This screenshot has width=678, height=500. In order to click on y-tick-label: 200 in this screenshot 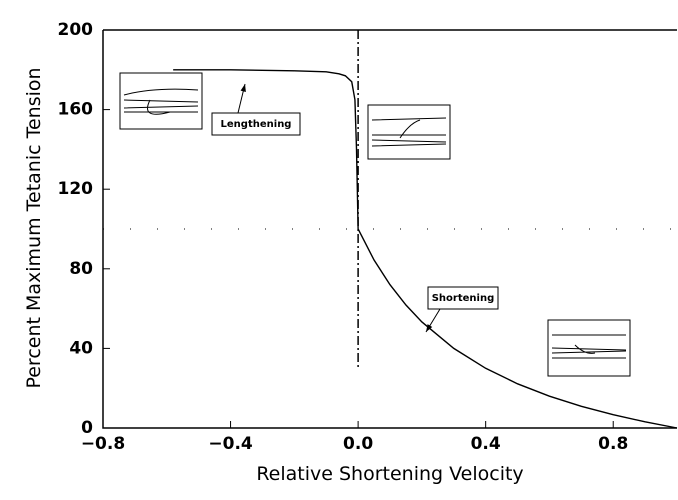, I will do `click(76, 30)`.